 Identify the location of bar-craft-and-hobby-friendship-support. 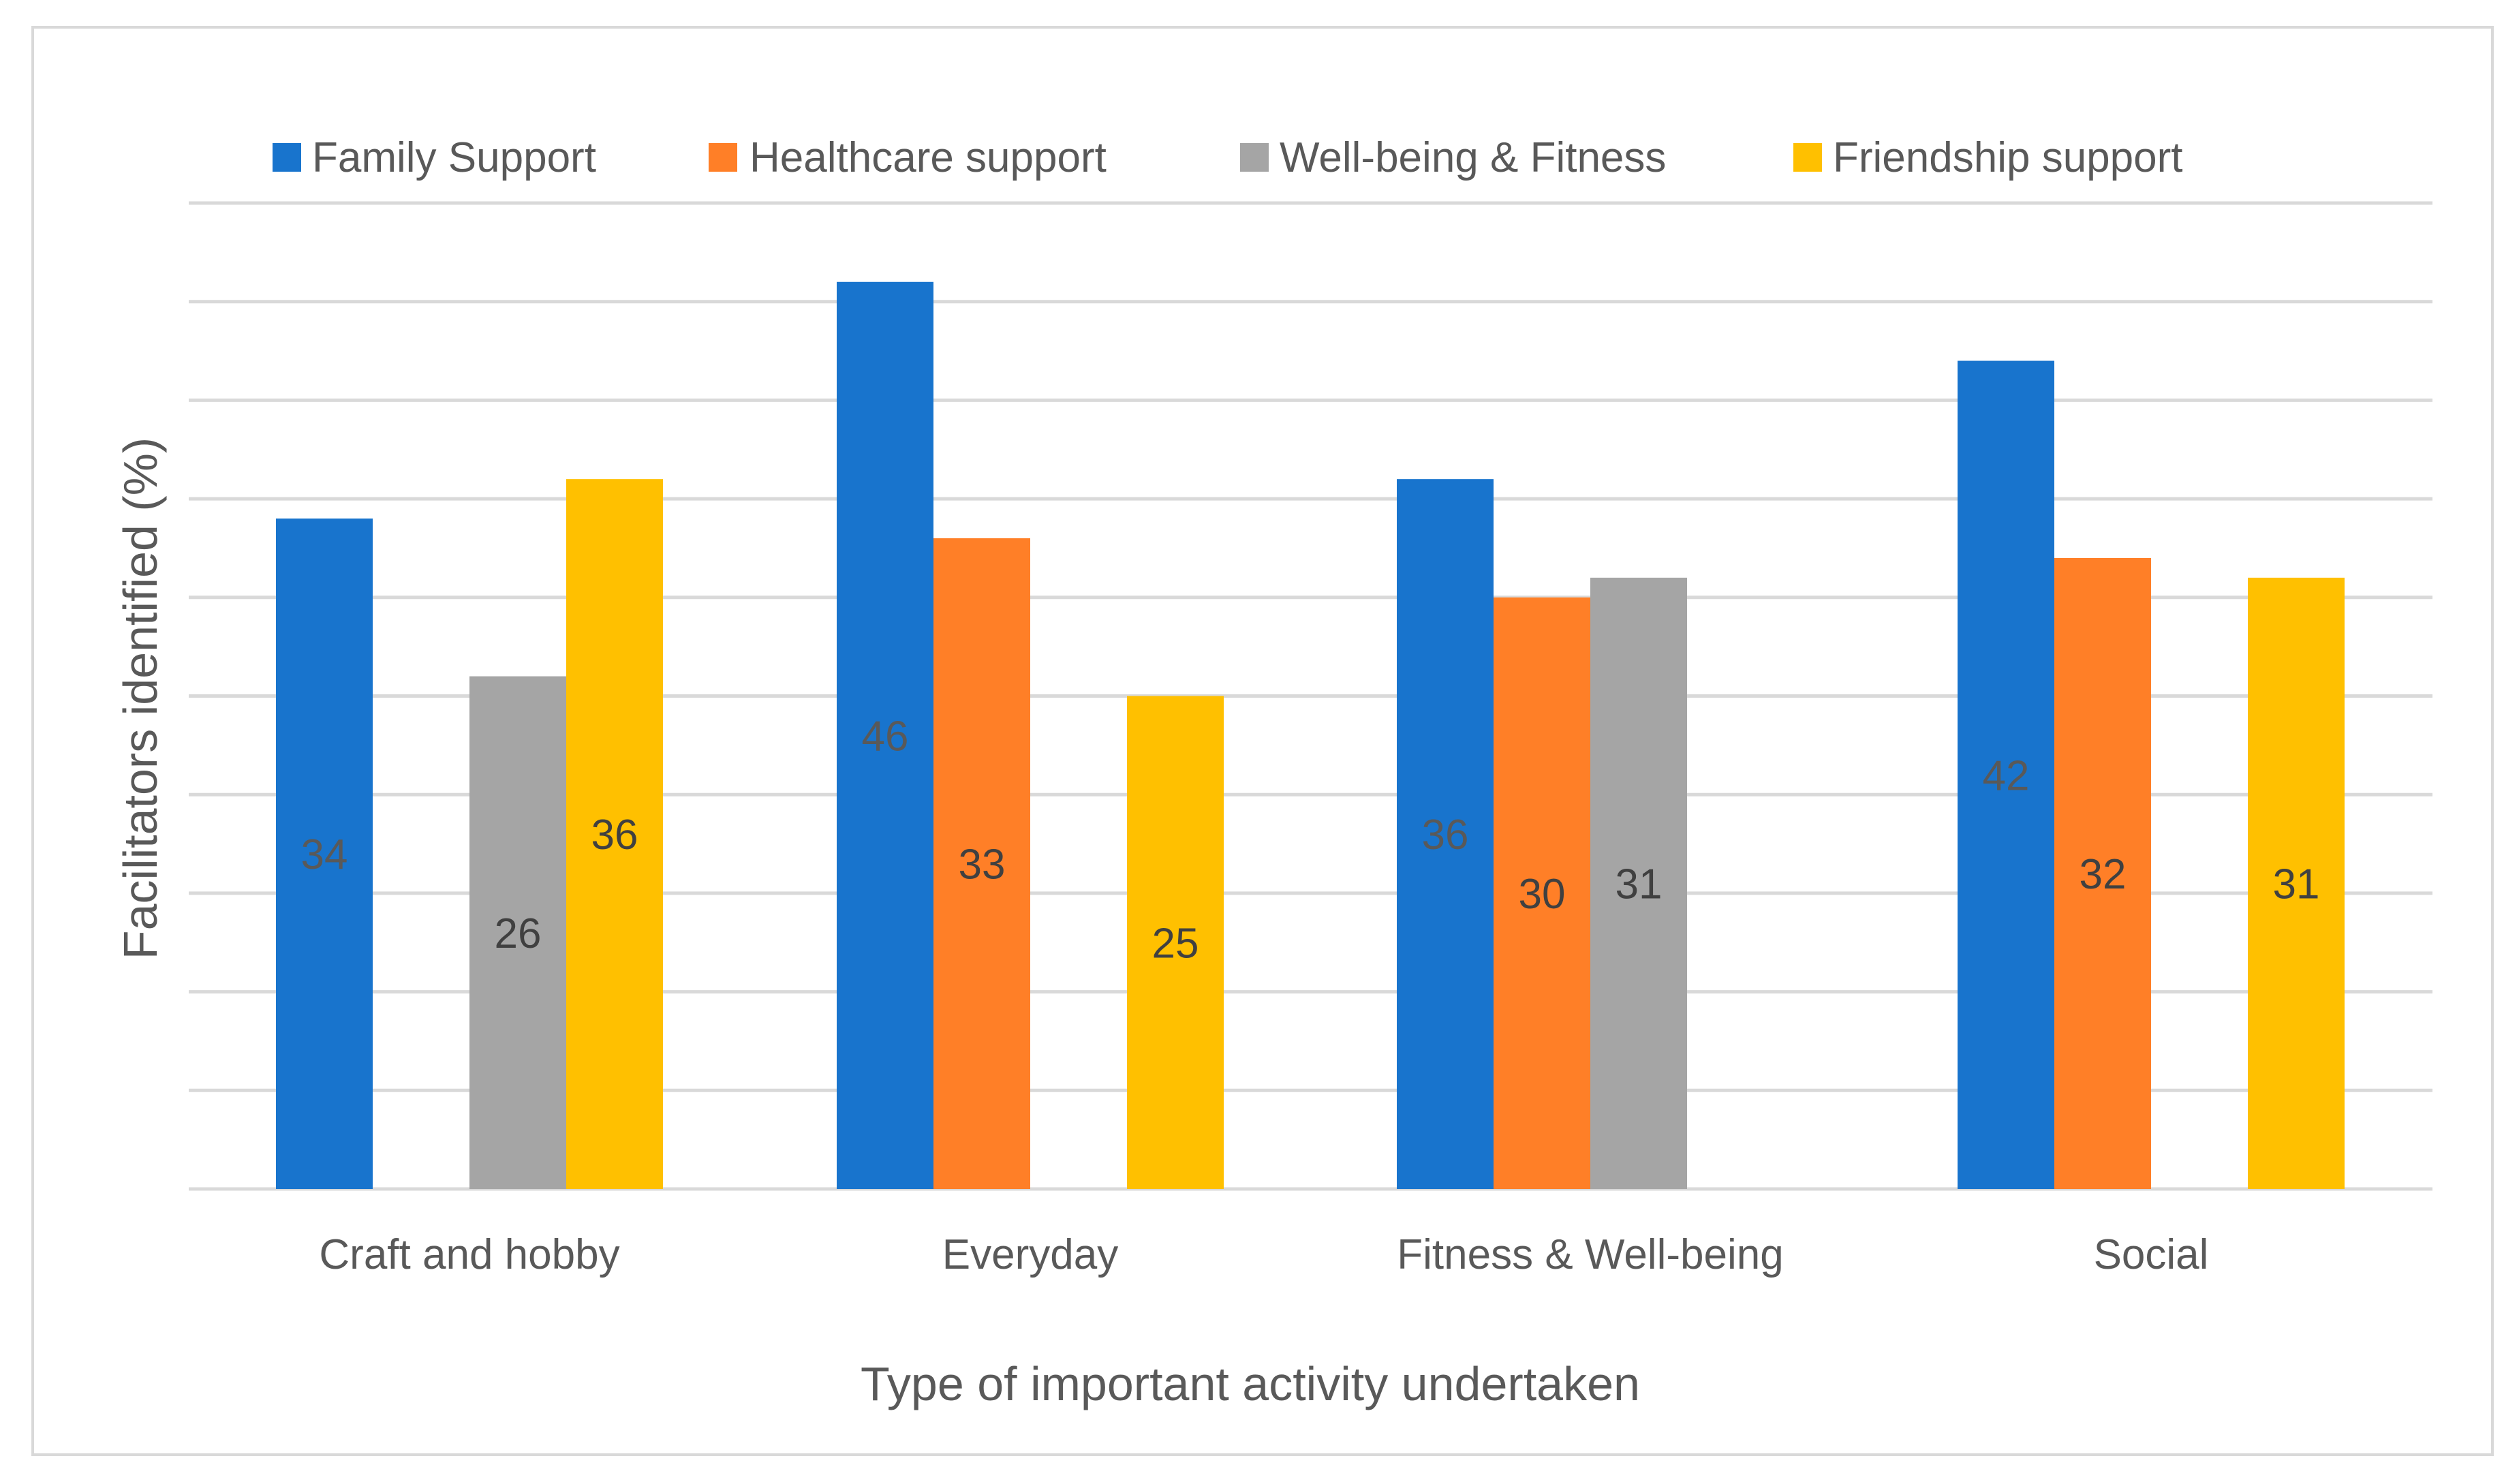
(614, 835).